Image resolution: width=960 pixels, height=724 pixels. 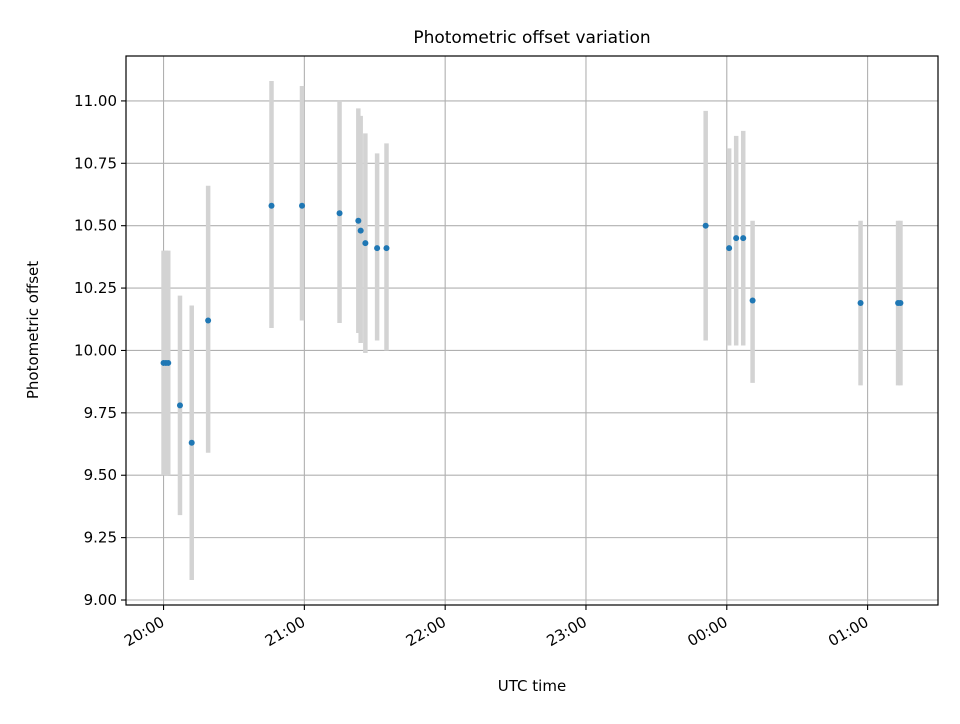 I want to click on x-axis-label: UTC time, so click(x=532, y=686).